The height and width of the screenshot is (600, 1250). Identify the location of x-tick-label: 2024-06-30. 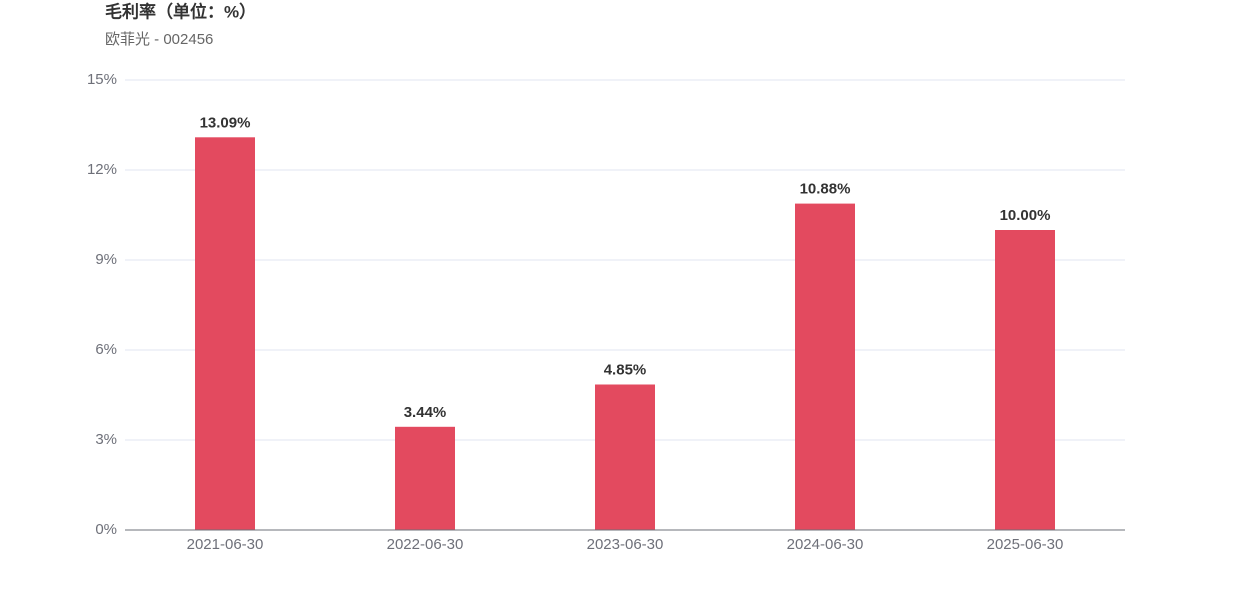
(825, 544).